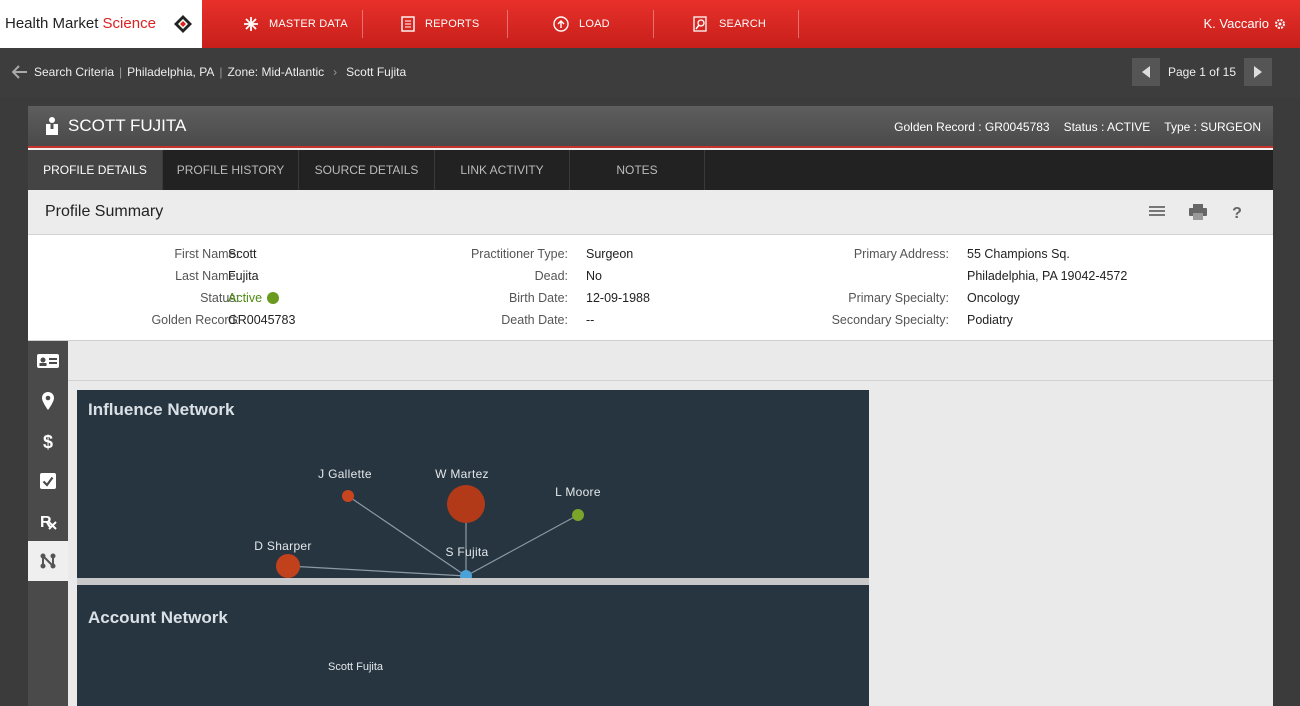  What do you see at coordinates (1145, 72) in the screenshot?
I see `prev-page-button` at bounding box center [1145, 72].